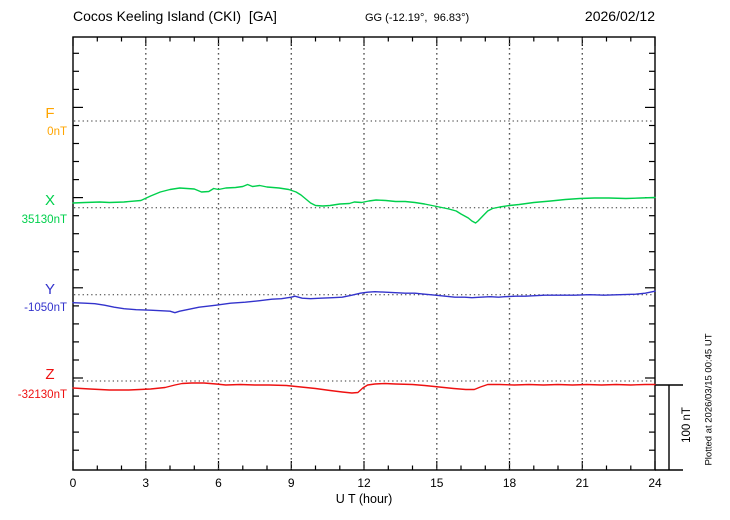  I want to click on x-tick-label: 9, so click(291, 483).